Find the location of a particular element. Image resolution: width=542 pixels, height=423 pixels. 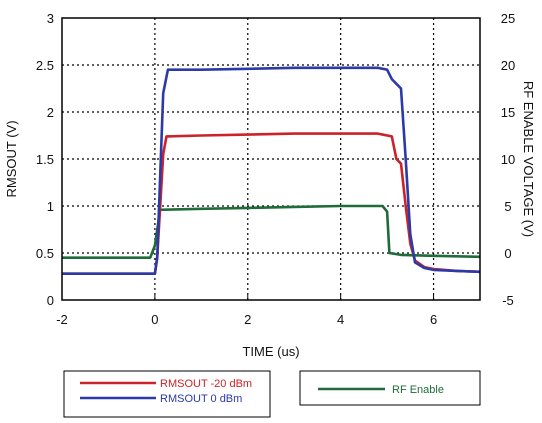

y2-axis-title: RF ENABLE VOLTAGE (V) is located at coordinates (528, 159).